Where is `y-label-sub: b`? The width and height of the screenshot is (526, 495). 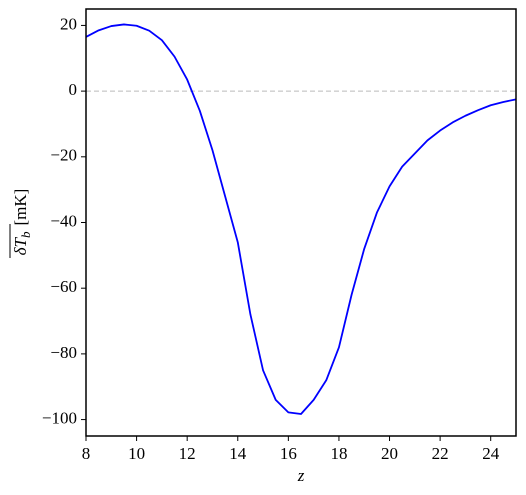
y-label-sub: b is located at coordinates (25, 234).